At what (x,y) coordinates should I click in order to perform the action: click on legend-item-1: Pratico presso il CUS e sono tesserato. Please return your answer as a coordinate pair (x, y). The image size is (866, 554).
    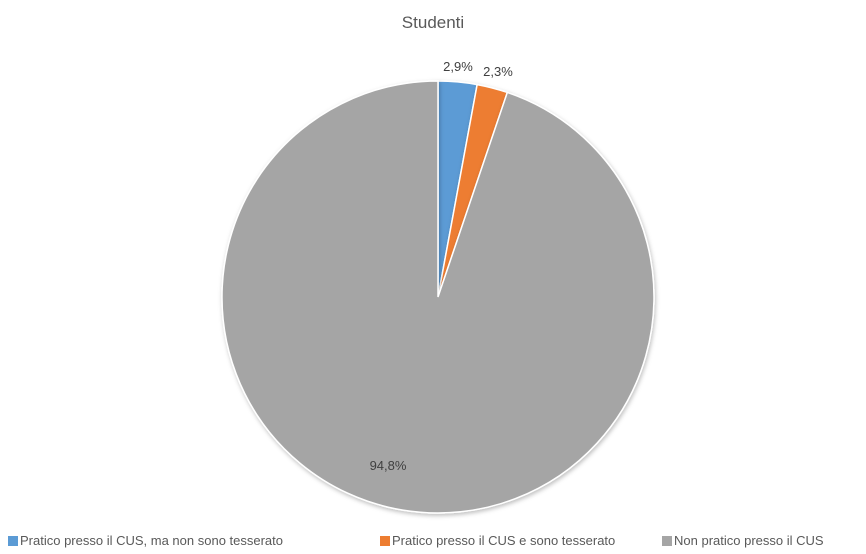
    Looking at the image, I should click on (497, 540).